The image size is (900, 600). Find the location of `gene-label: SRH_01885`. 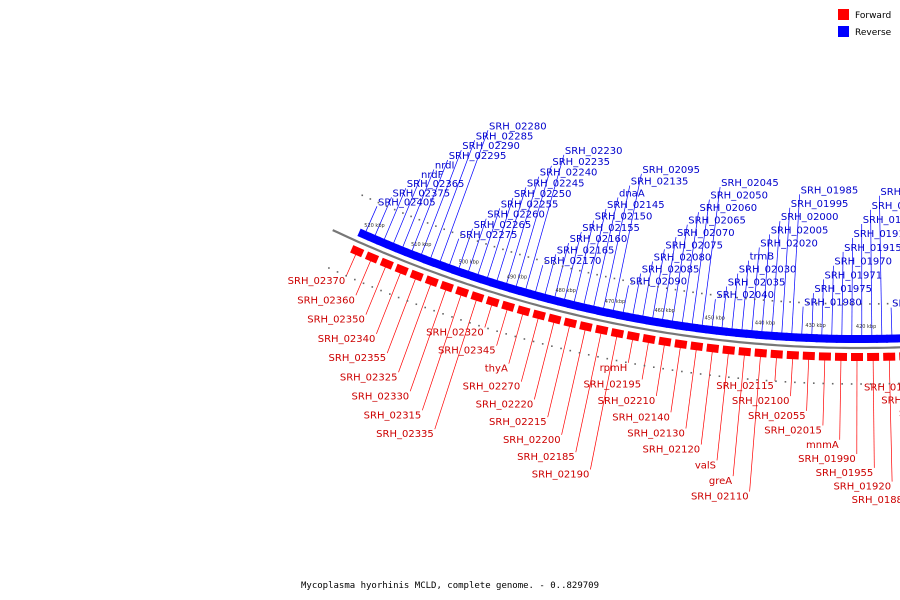

gene-label: SRH_01885 is located at coordinates (876, 500).